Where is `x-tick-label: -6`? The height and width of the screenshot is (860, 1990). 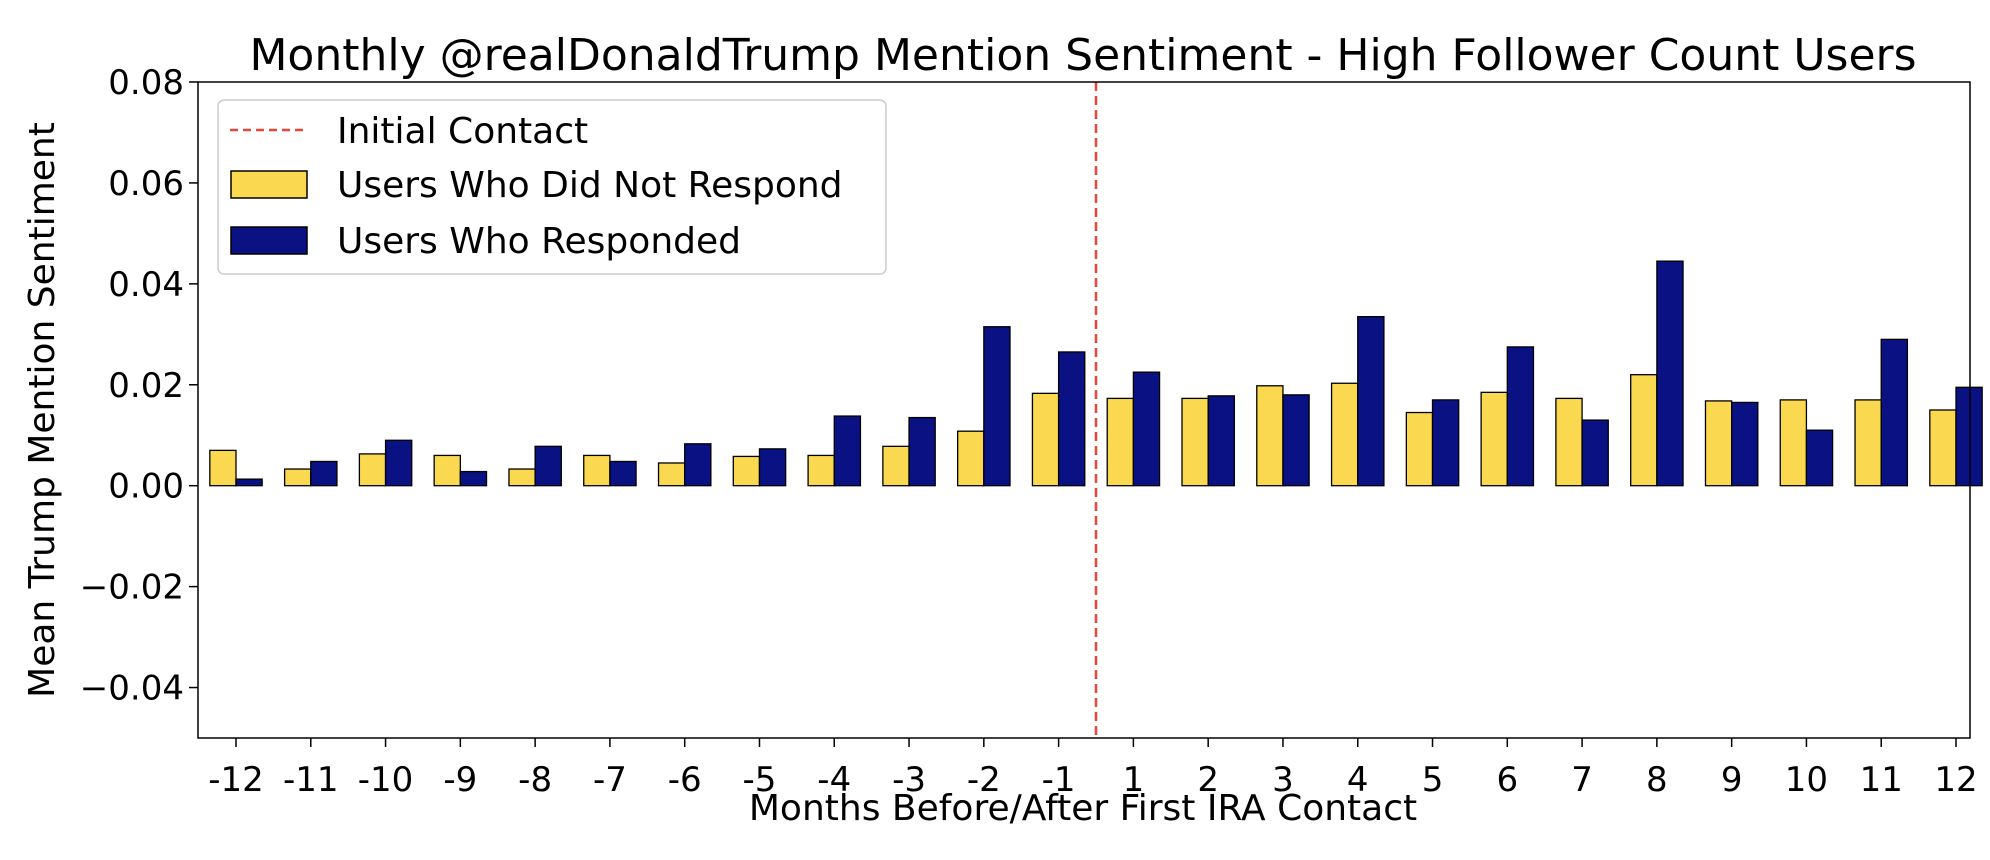 x-tick-label: -6 is located at coordinates (685, 780).